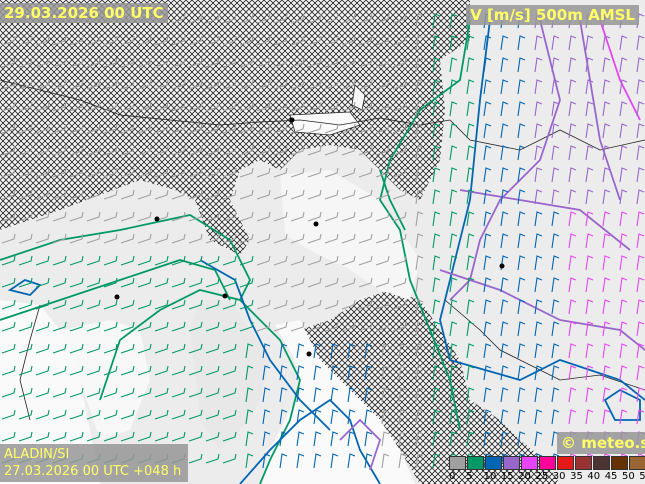 The width and height of the screenshot is (645, 484). I want to click on color-legend, so click(547, 463).